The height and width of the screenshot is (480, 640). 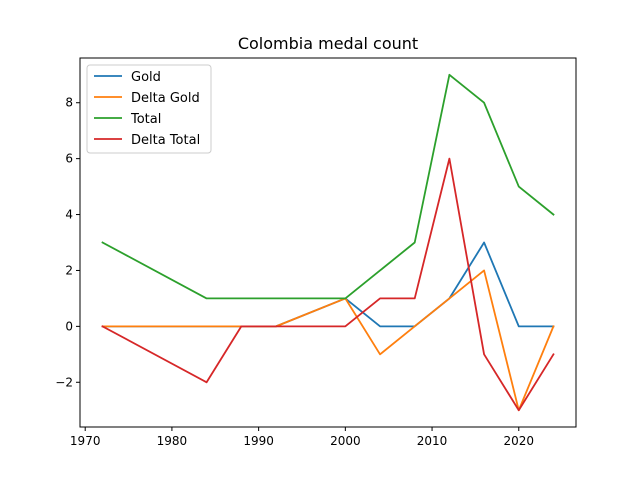 I want to click on series-line-gold, so click(x=328, y=284).